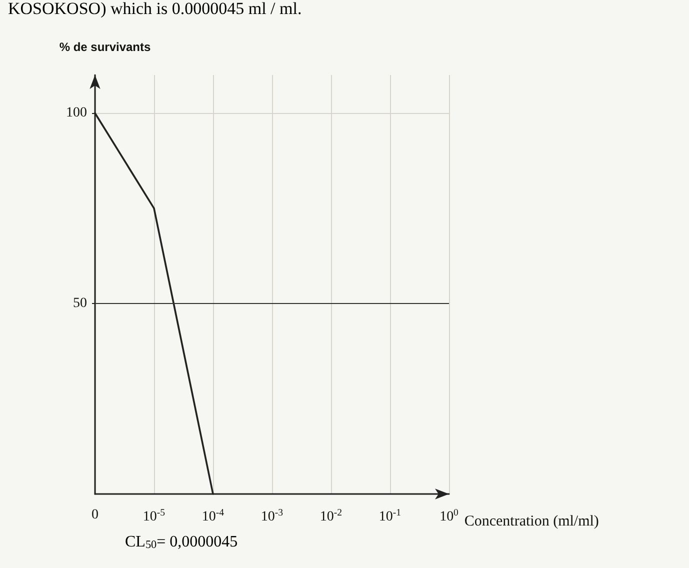 This screenshot has height=568, width=689. What do you see at coordinates (181, 542) in the screenshot?
I see `text: CL50= 0,0000045` at bounding box center [181, 542].